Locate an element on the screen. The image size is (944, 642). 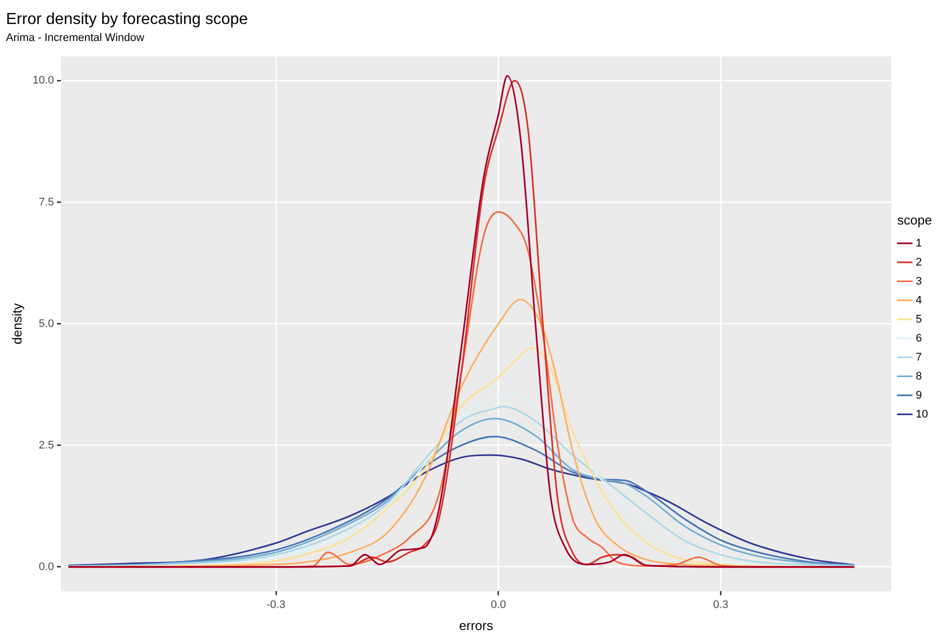
y-tick-label: 2.5 is located at coordinates (46, 445).